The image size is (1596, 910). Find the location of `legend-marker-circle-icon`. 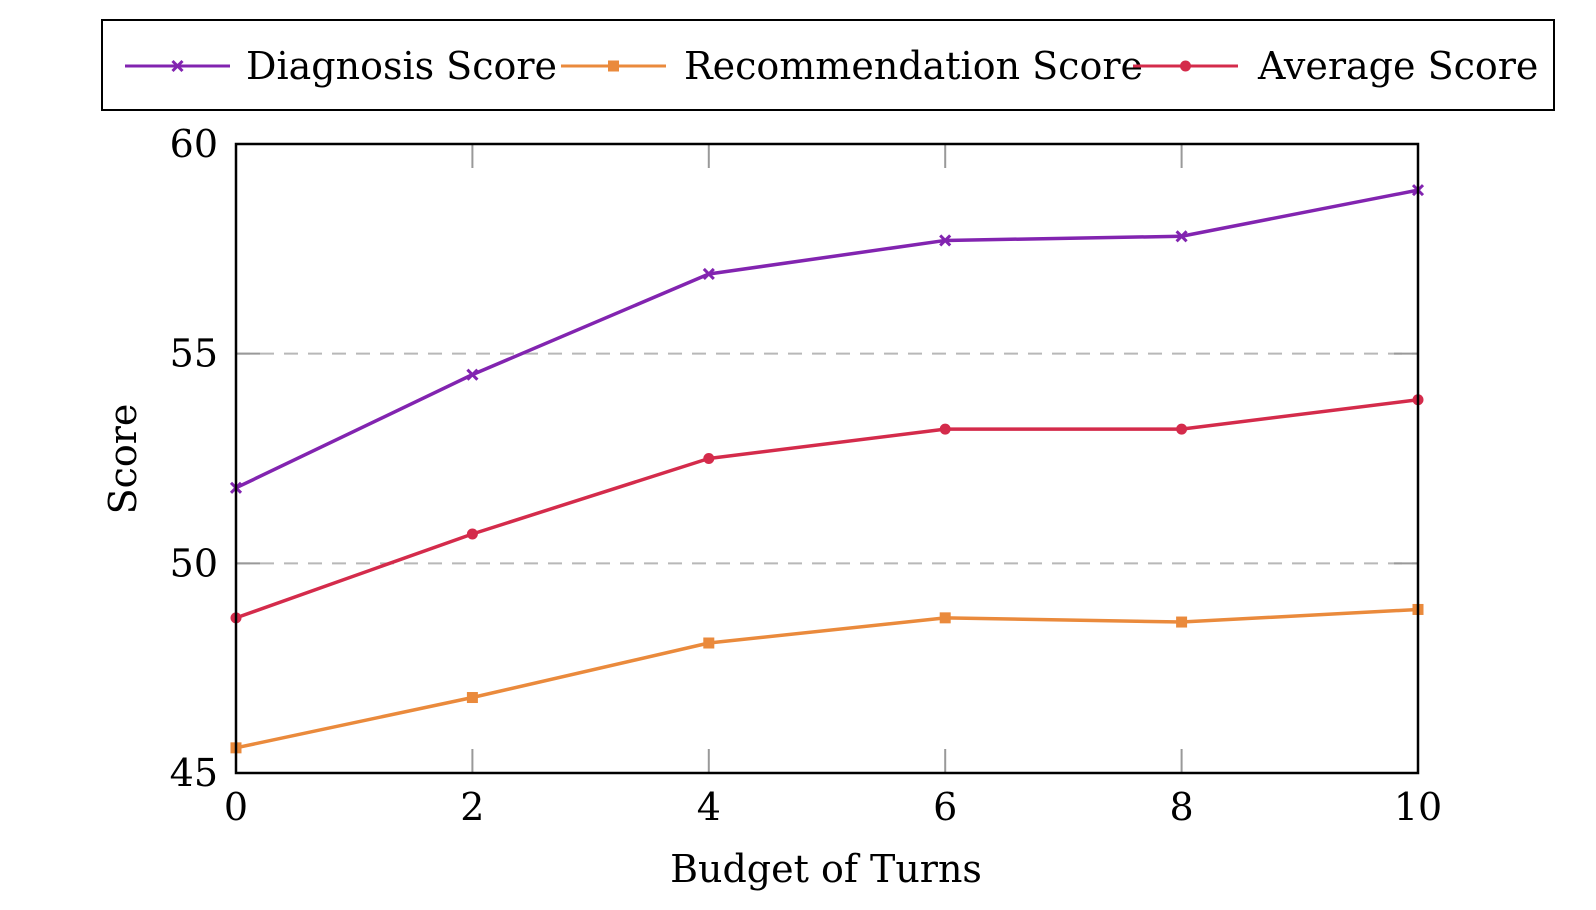

legend-marker-circle-icon is located at coordinates (1185, 66).